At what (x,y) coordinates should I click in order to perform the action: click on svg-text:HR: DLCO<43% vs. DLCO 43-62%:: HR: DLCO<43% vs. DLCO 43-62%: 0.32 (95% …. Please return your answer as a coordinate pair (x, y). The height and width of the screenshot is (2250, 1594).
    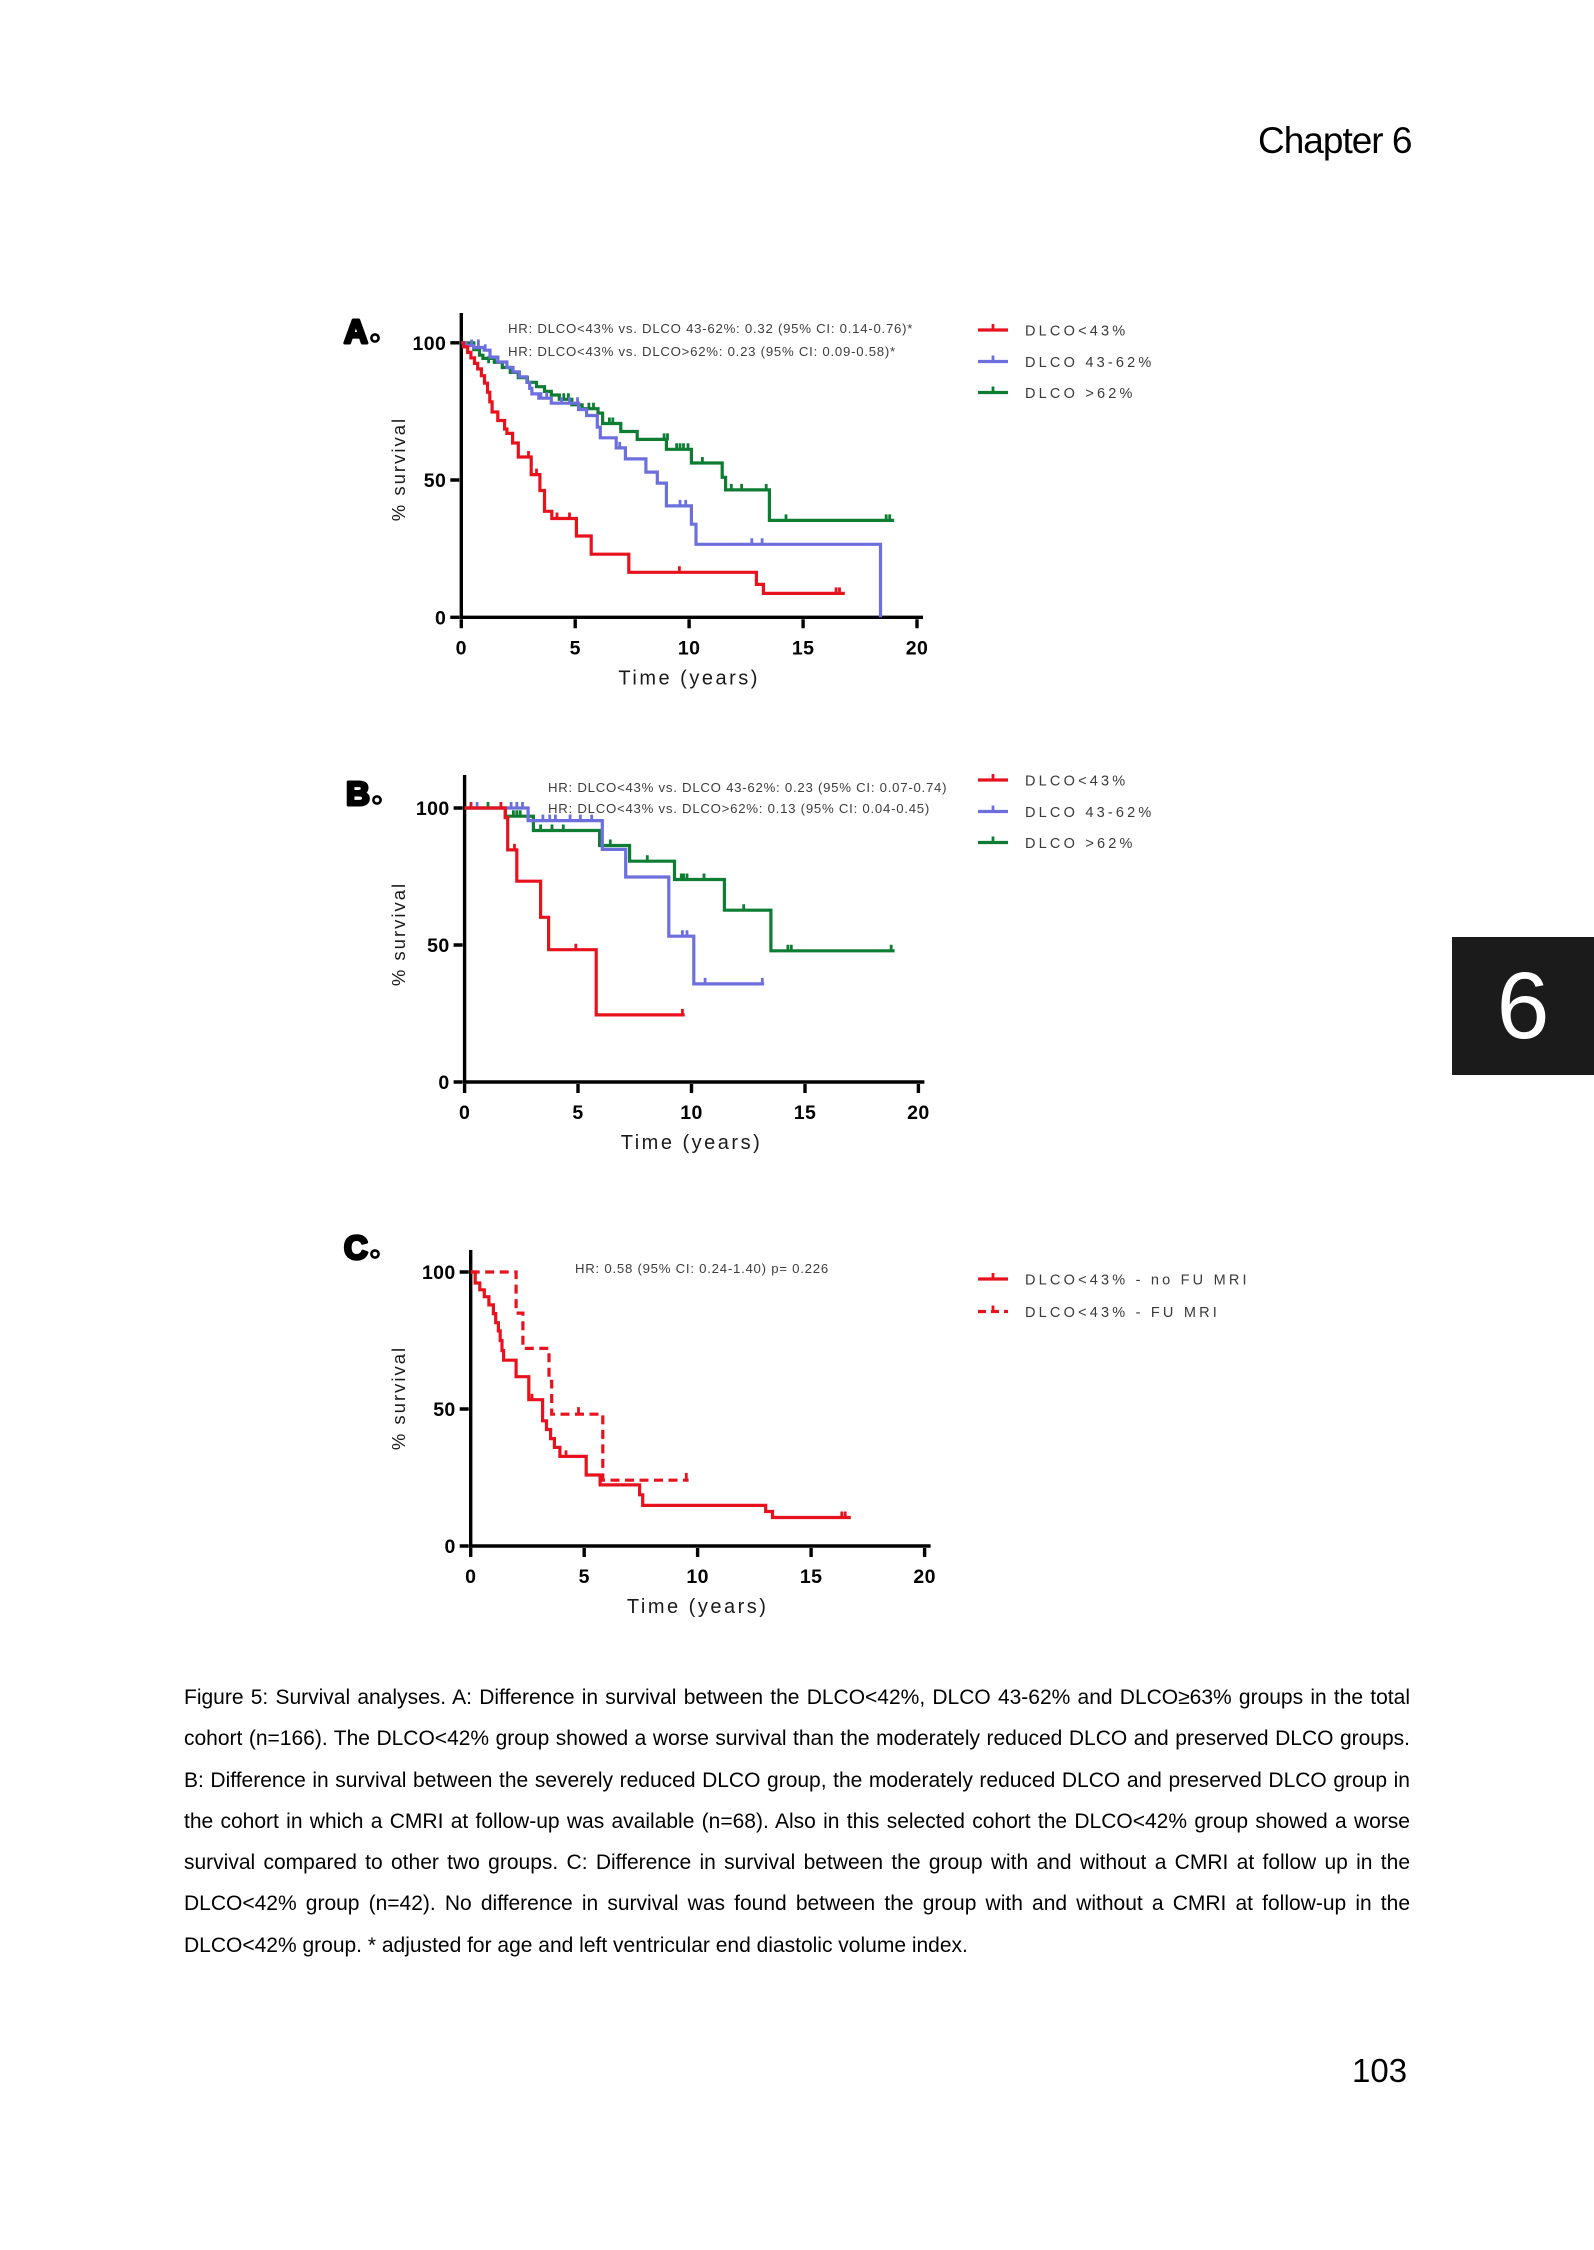
    Looking at the image, I should click on (710, 328).